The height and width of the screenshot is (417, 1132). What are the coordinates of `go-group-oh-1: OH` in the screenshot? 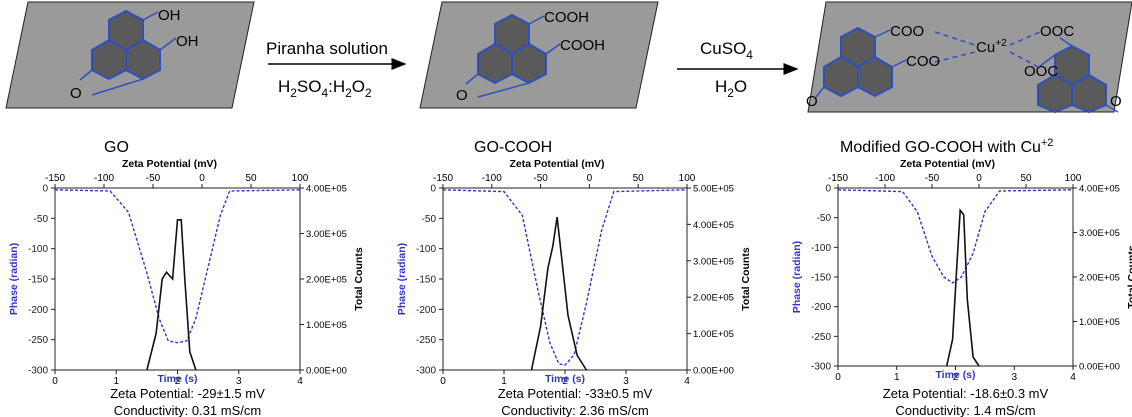 It's located at (169, 15).